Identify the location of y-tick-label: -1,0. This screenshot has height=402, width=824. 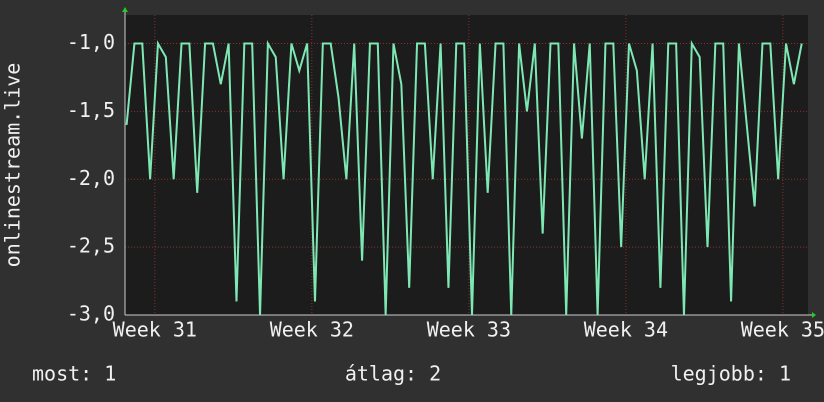
(91, 42).